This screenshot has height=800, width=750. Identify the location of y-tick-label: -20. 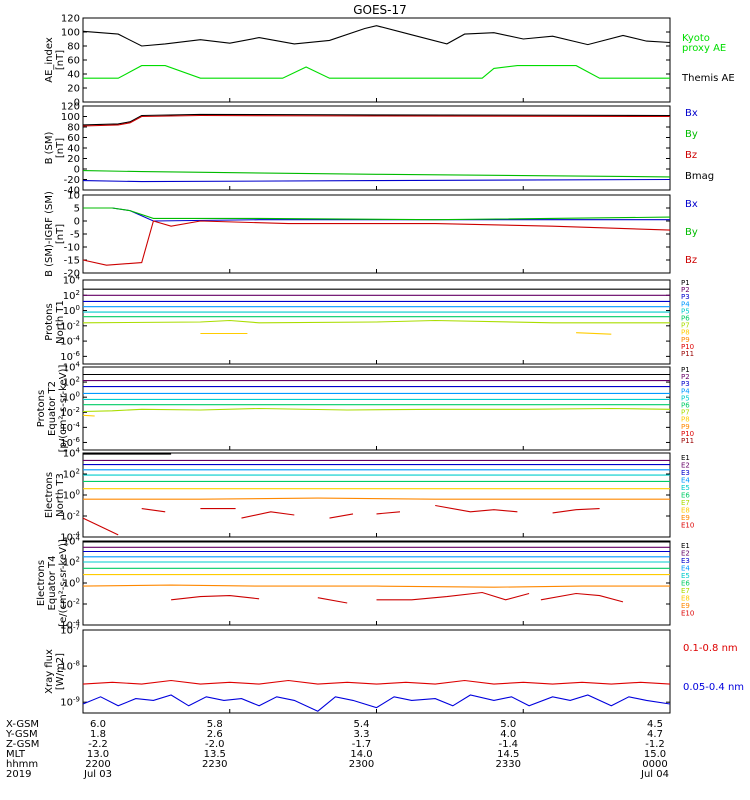
(72, 180).